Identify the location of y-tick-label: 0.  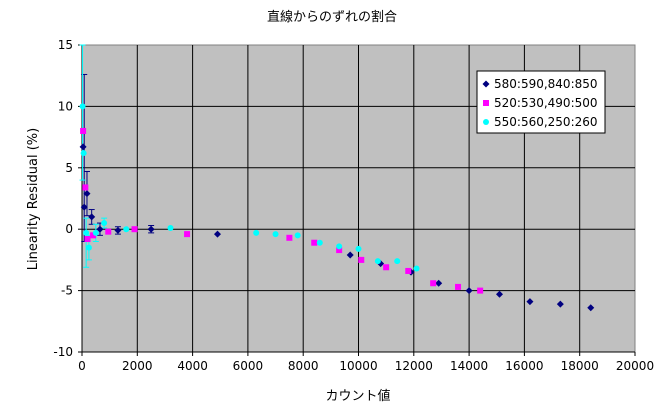
(69, 229).